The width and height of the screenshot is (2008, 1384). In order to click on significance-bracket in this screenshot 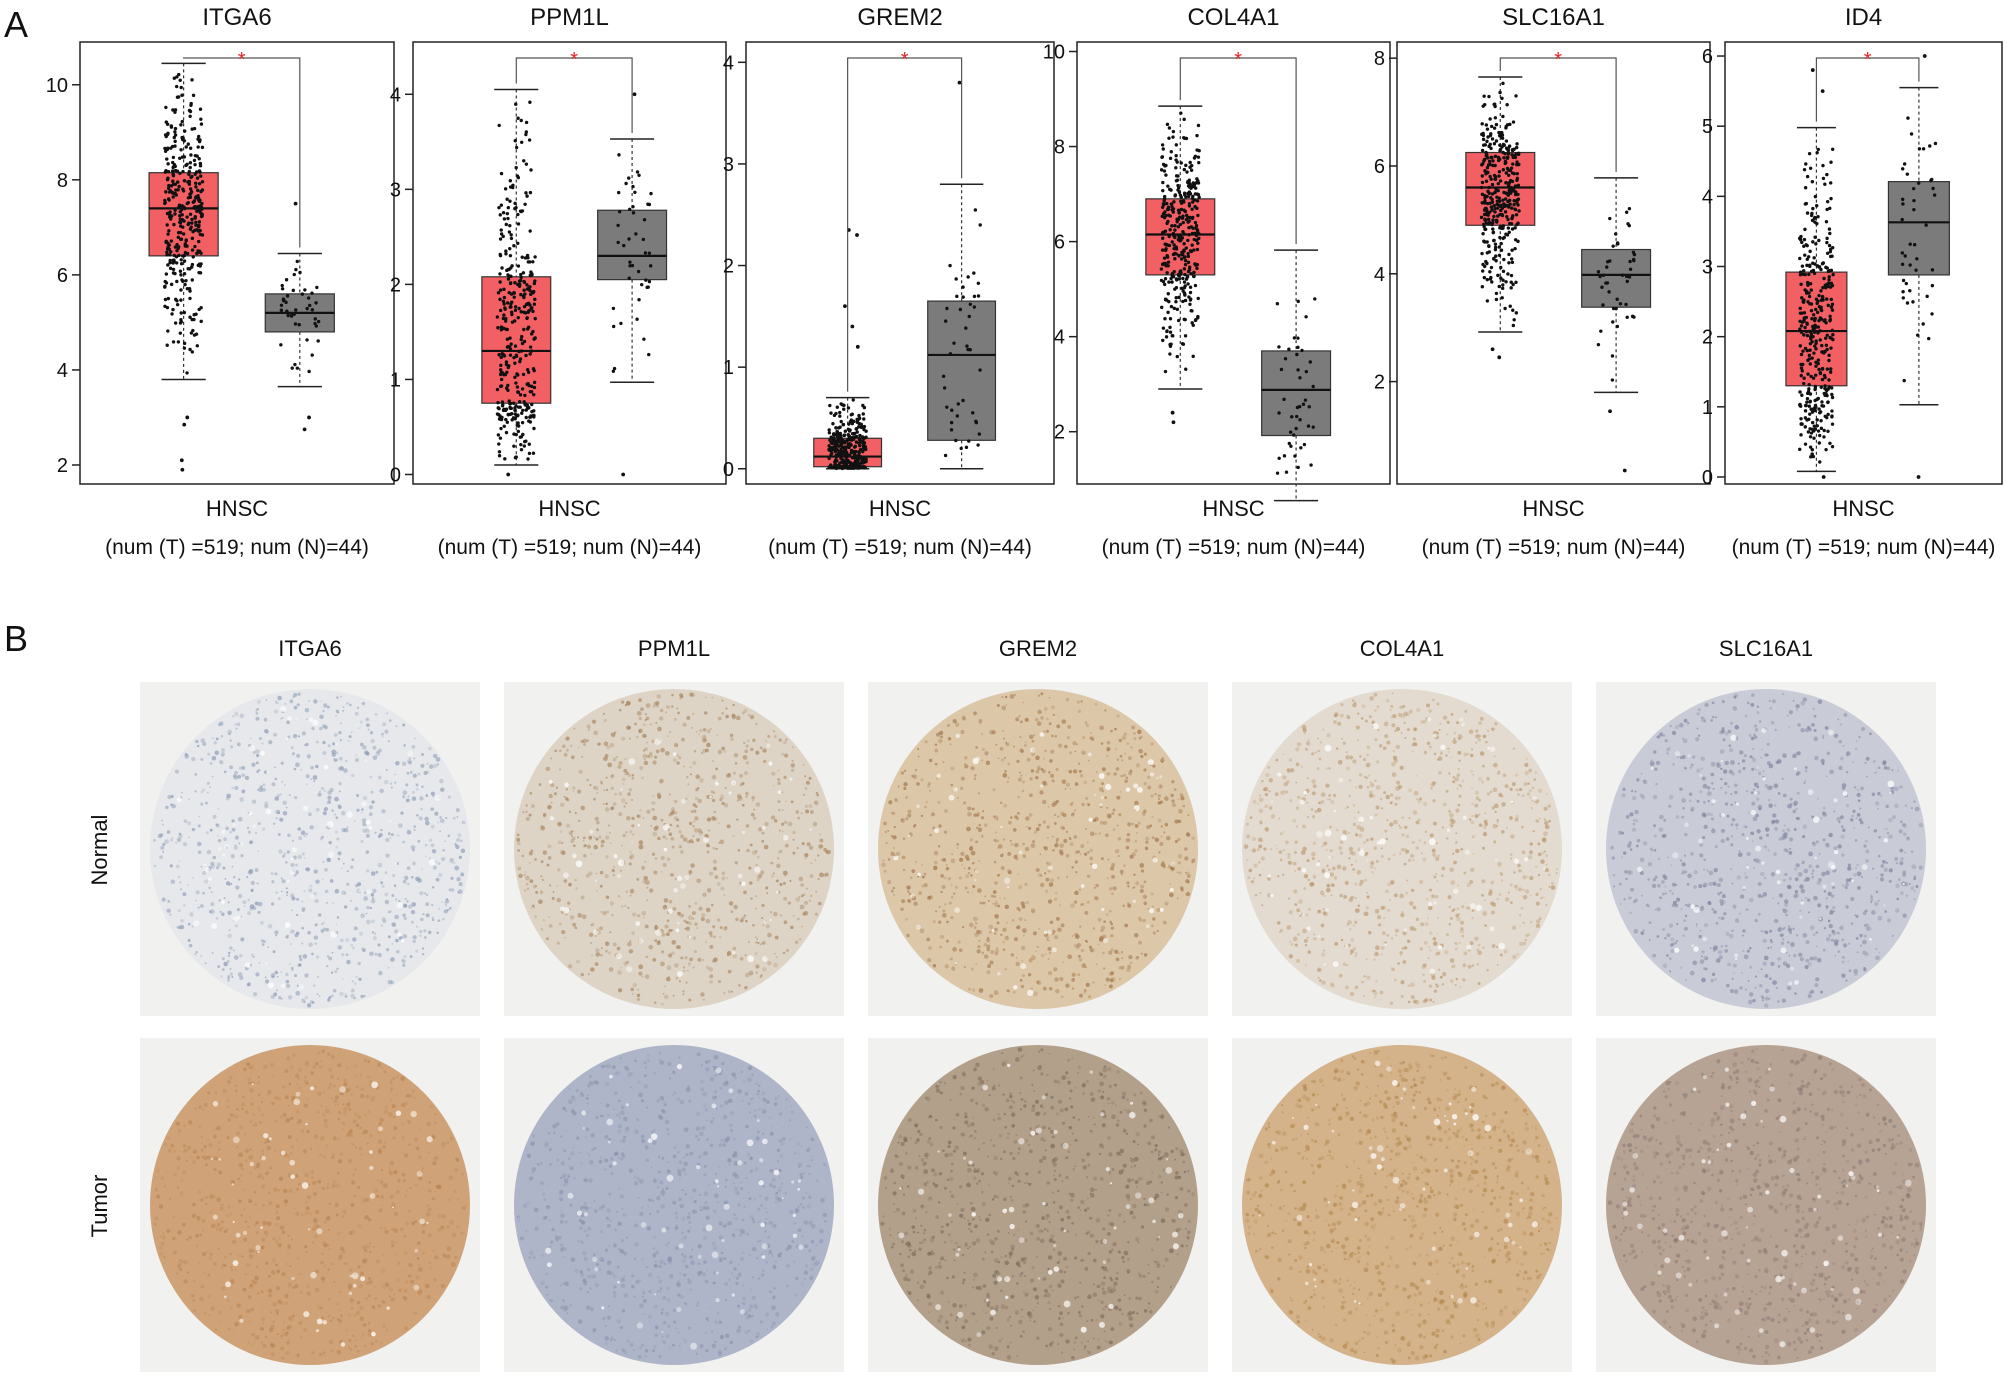, I will do `click(905, 224)`.